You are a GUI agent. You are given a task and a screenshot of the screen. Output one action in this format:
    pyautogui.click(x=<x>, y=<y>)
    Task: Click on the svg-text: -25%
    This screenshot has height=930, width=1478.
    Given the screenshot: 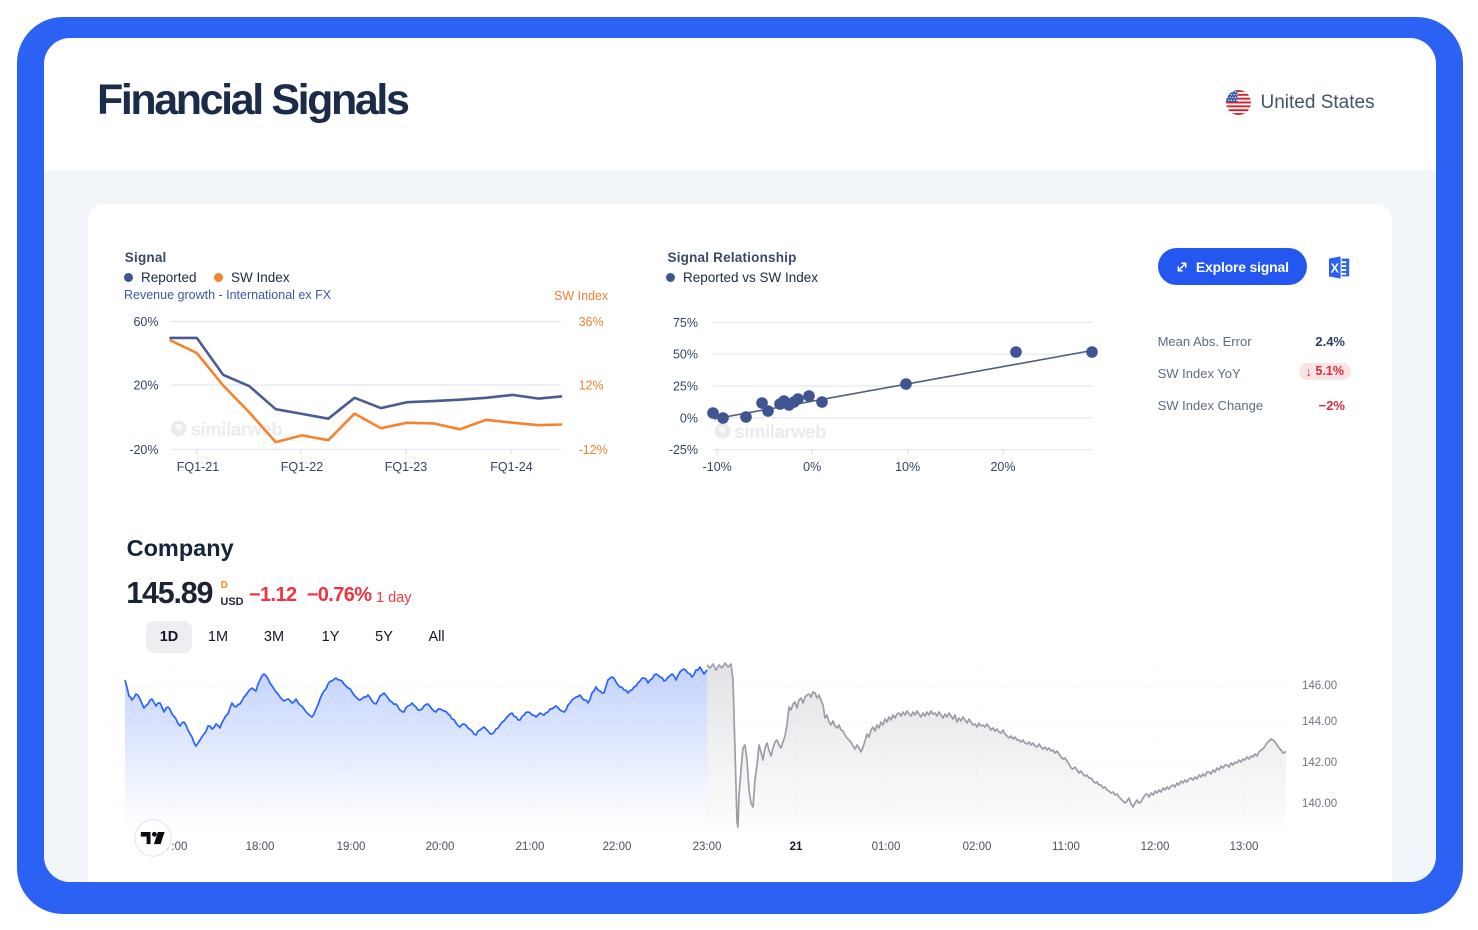 What is the action you would take?
    pyautogui.click(x=683, y=450)
    